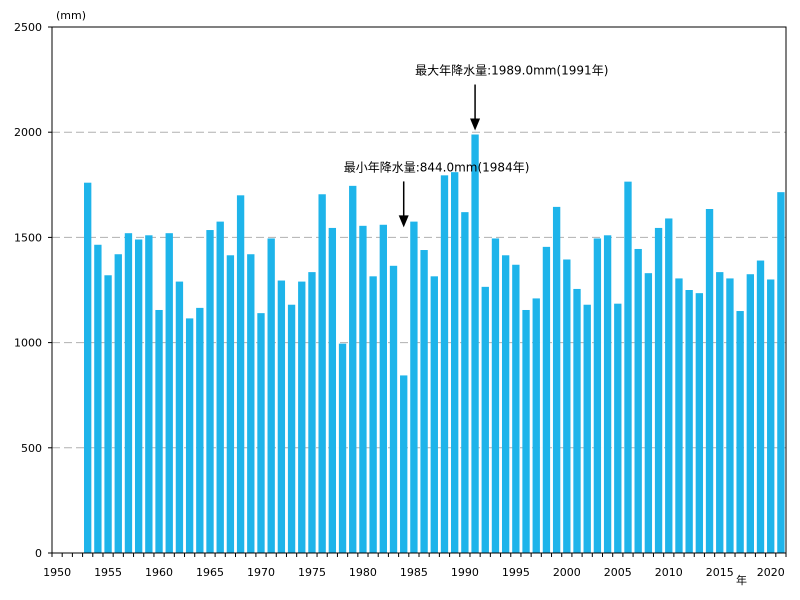  What do you see at coordinates (33, 290) in the screenshot?
I see `y-axis-ticks: 0 500 1000 1500 2000 2500` at bounding box center [33, 290].